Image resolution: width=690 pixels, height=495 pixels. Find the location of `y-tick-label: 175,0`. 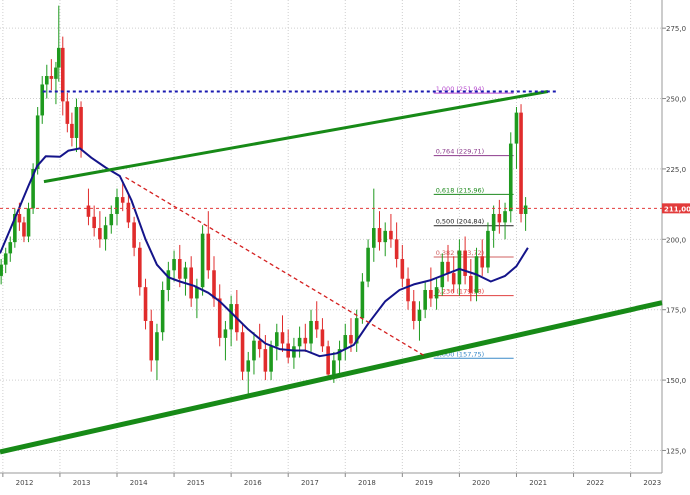

y-tick-label: 175,0 is located at coordinates (676, 311).